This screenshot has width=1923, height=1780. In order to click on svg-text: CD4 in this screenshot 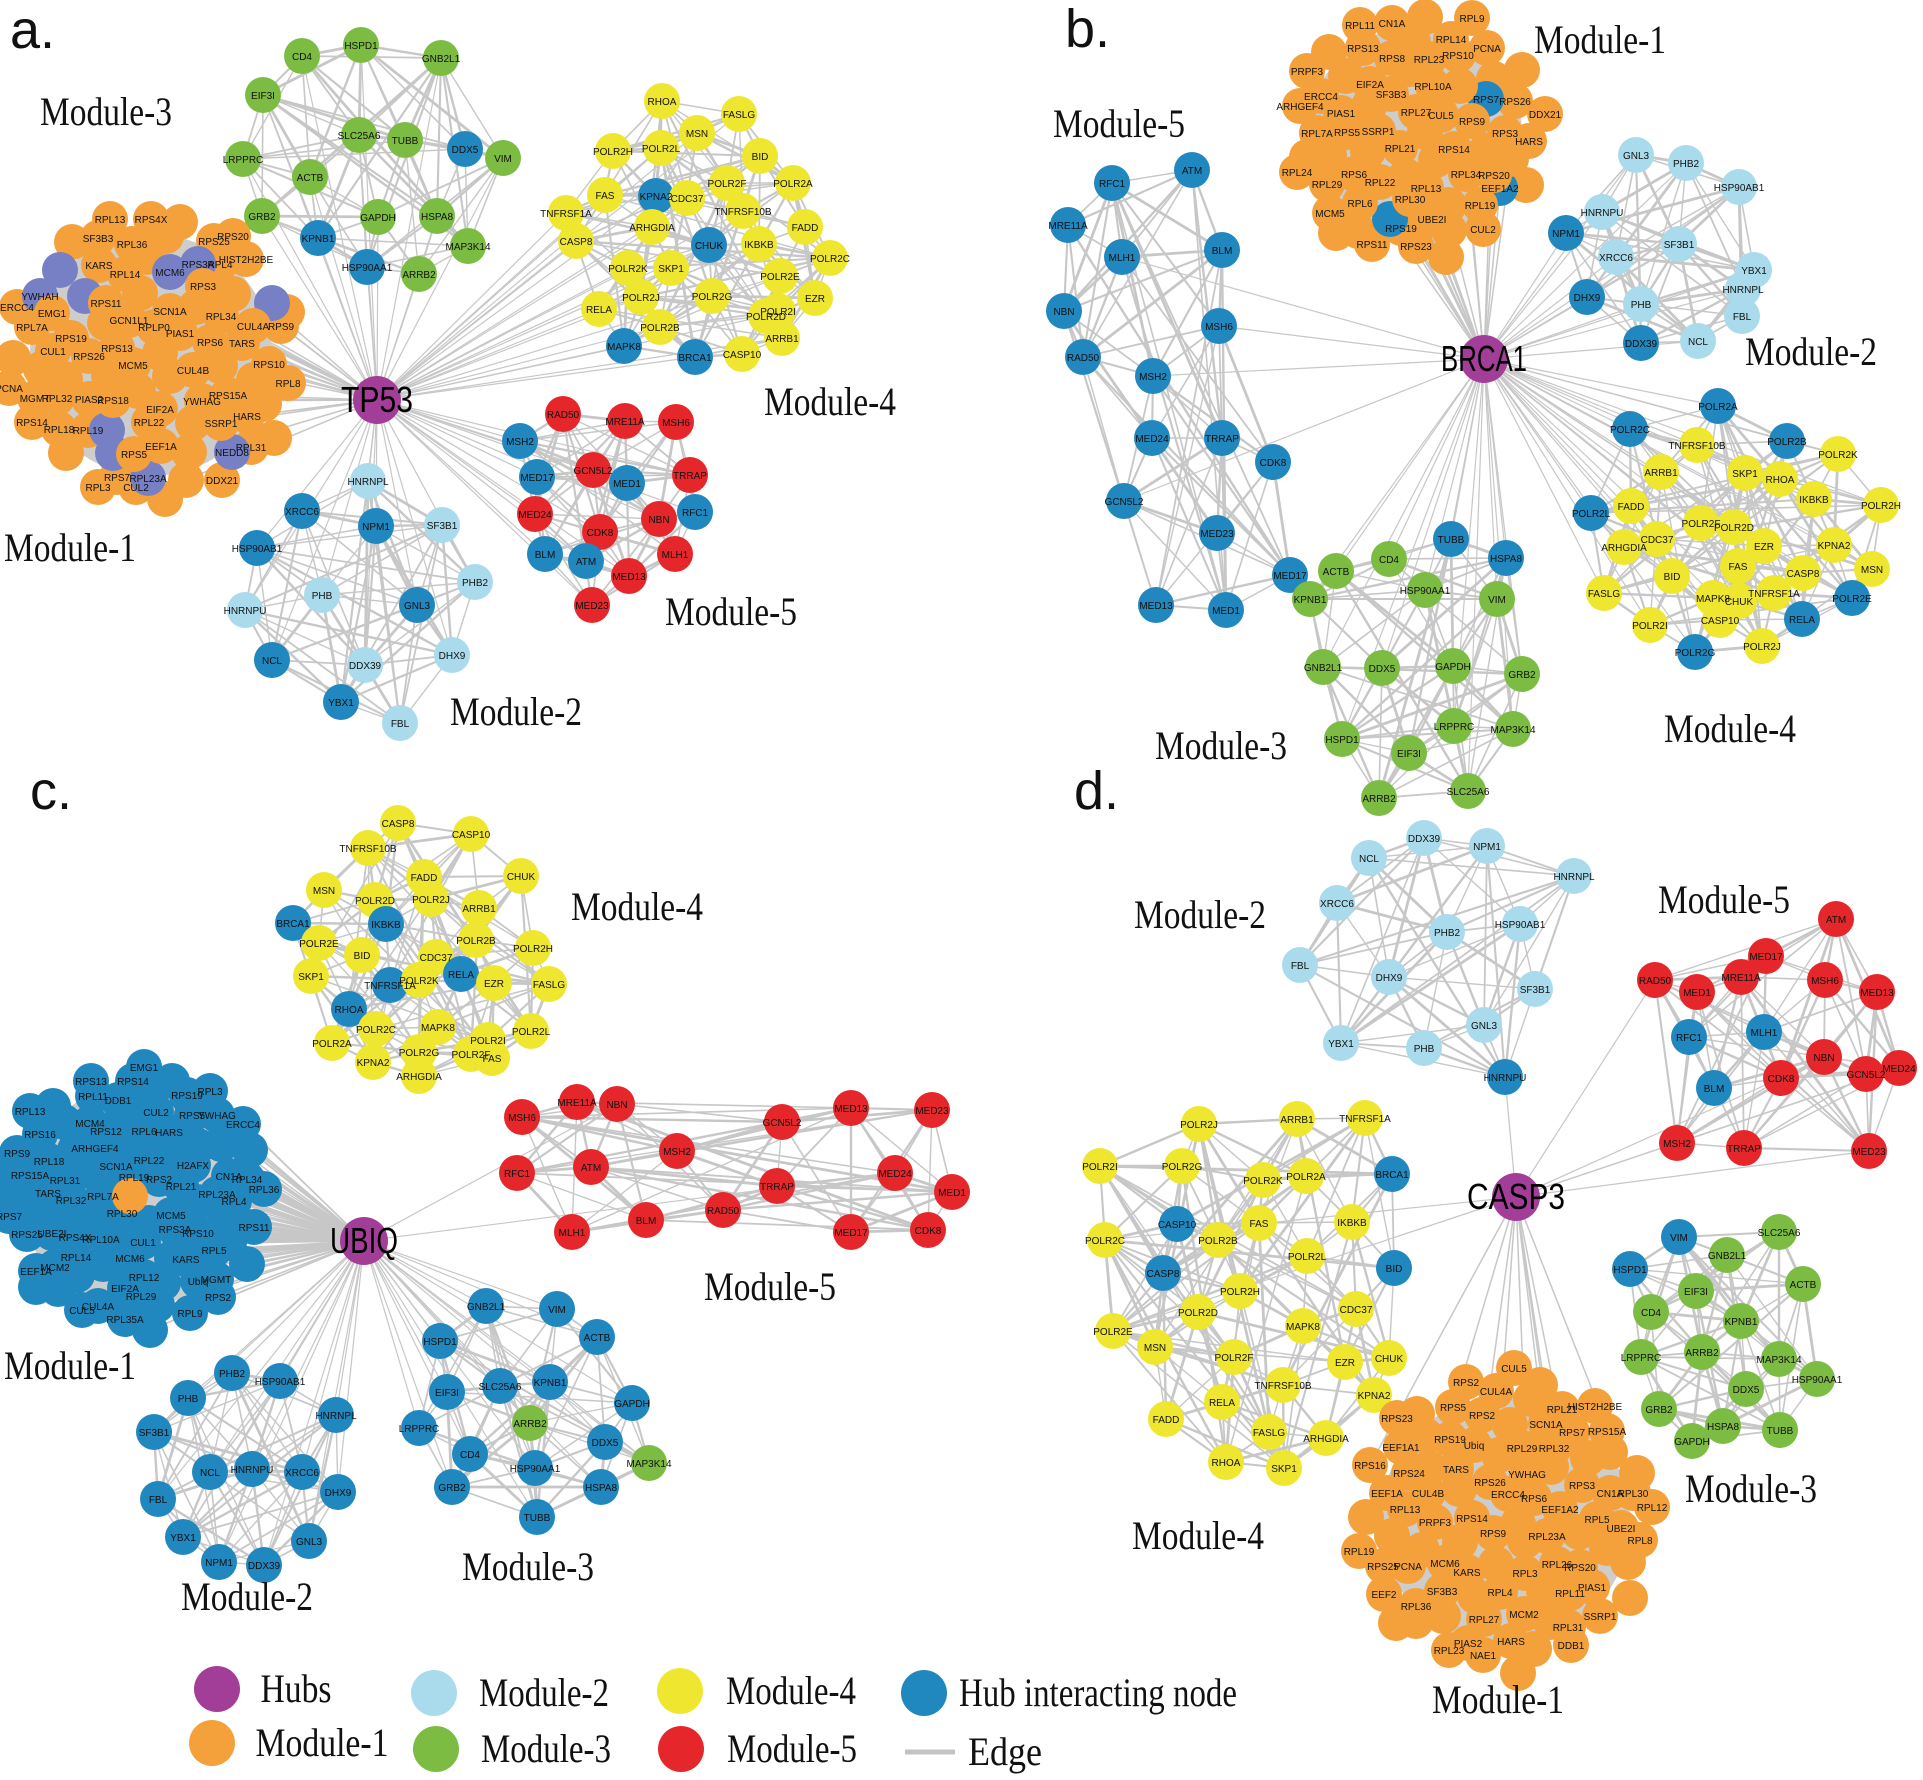, I will do `click(302, 57)`.